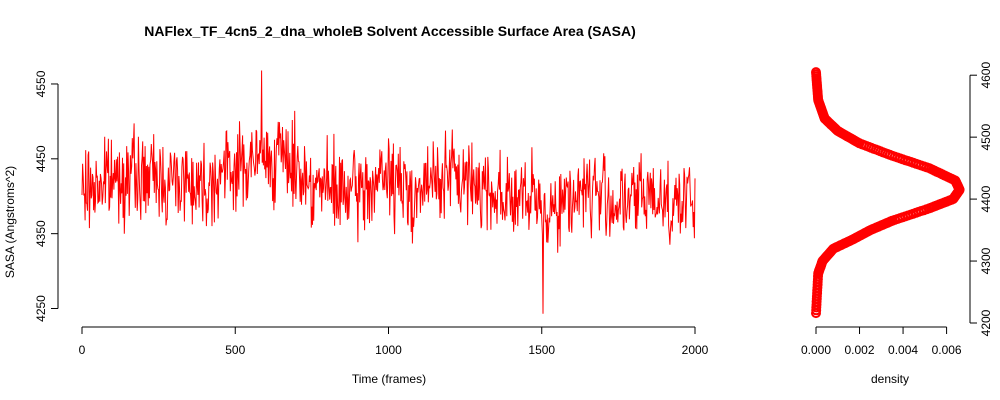  What do you see at coordinates (888, 193) in the screenshot?
I see `density-series-group` at bounding box center [888, 193].